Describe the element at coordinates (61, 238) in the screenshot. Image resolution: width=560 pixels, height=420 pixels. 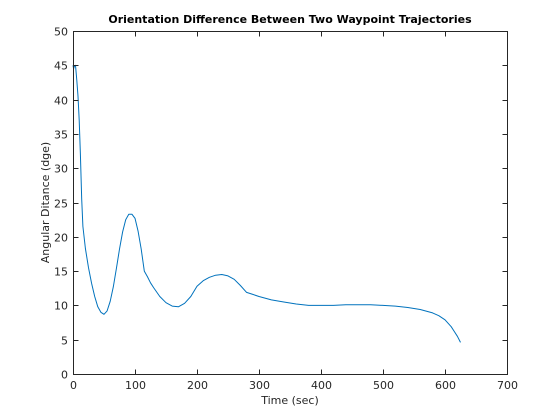
I see `y-tick-label: 20` at that location.